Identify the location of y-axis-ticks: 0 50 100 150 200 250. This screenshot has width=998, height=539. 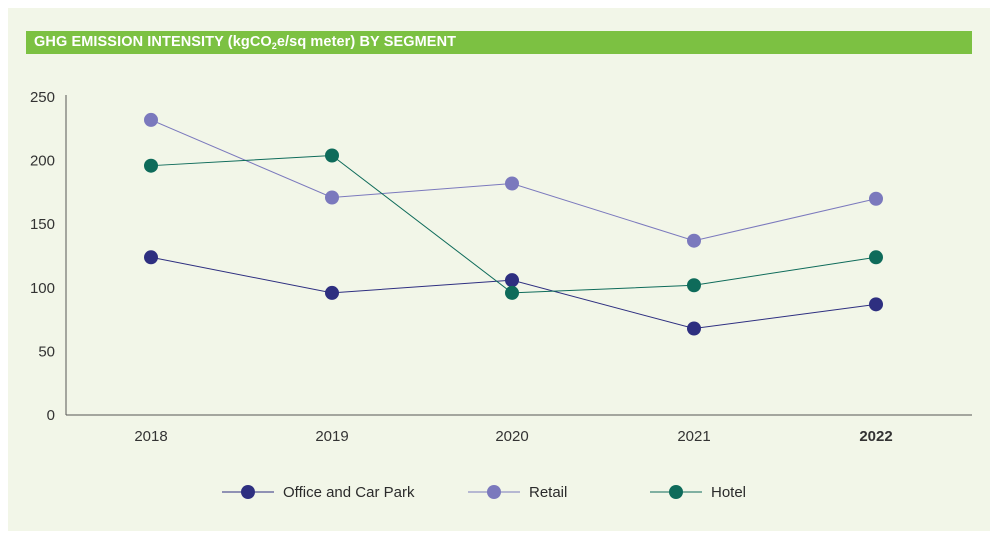
(42, 256).